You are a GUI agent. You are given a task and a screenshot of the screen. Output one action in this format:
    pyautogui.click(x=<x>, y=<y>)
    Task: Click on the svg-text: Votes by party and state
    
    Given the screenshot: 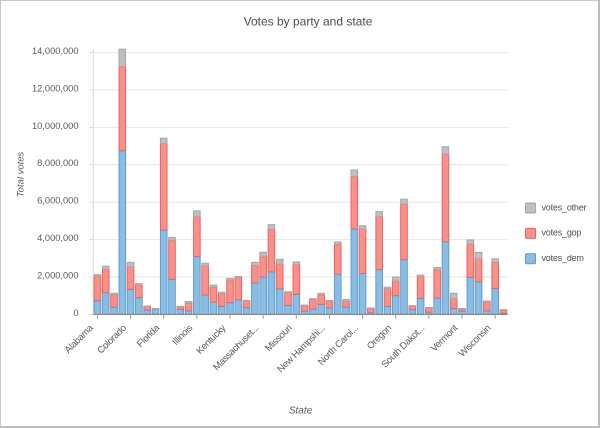 What is the action you would take?
    pyautogui.click(x=308, y=22)
    